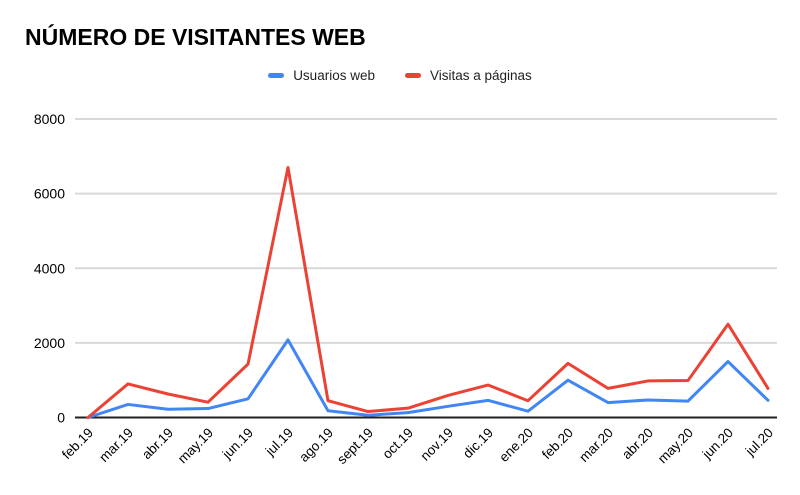 This screenshot has width=800, height=495. I want to click on legend-swatch-usuarios-web, so click(276, 75).